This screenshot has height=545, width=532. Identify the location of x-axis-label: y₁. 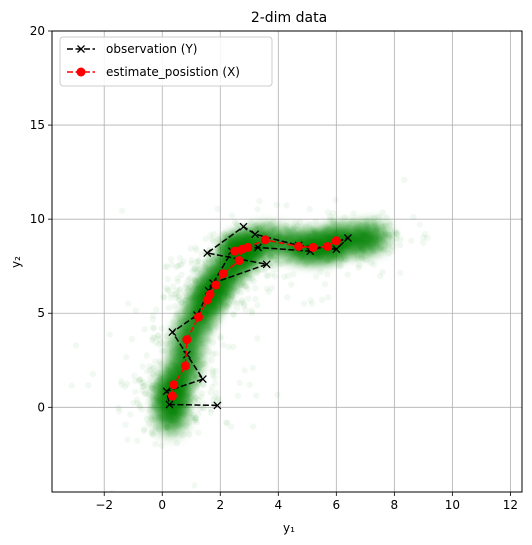
(289, 528).